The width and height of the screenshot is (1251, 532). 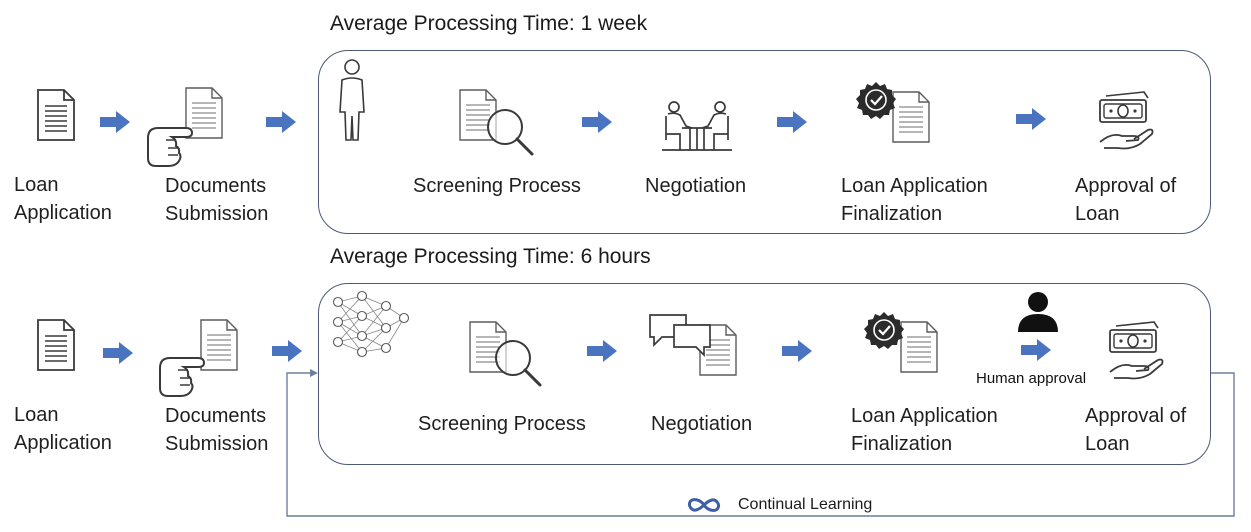 What do you see at coordinates (697, 126) in the screenshot?
I see `meeting-table-icon` at bounding box center [697, 126].